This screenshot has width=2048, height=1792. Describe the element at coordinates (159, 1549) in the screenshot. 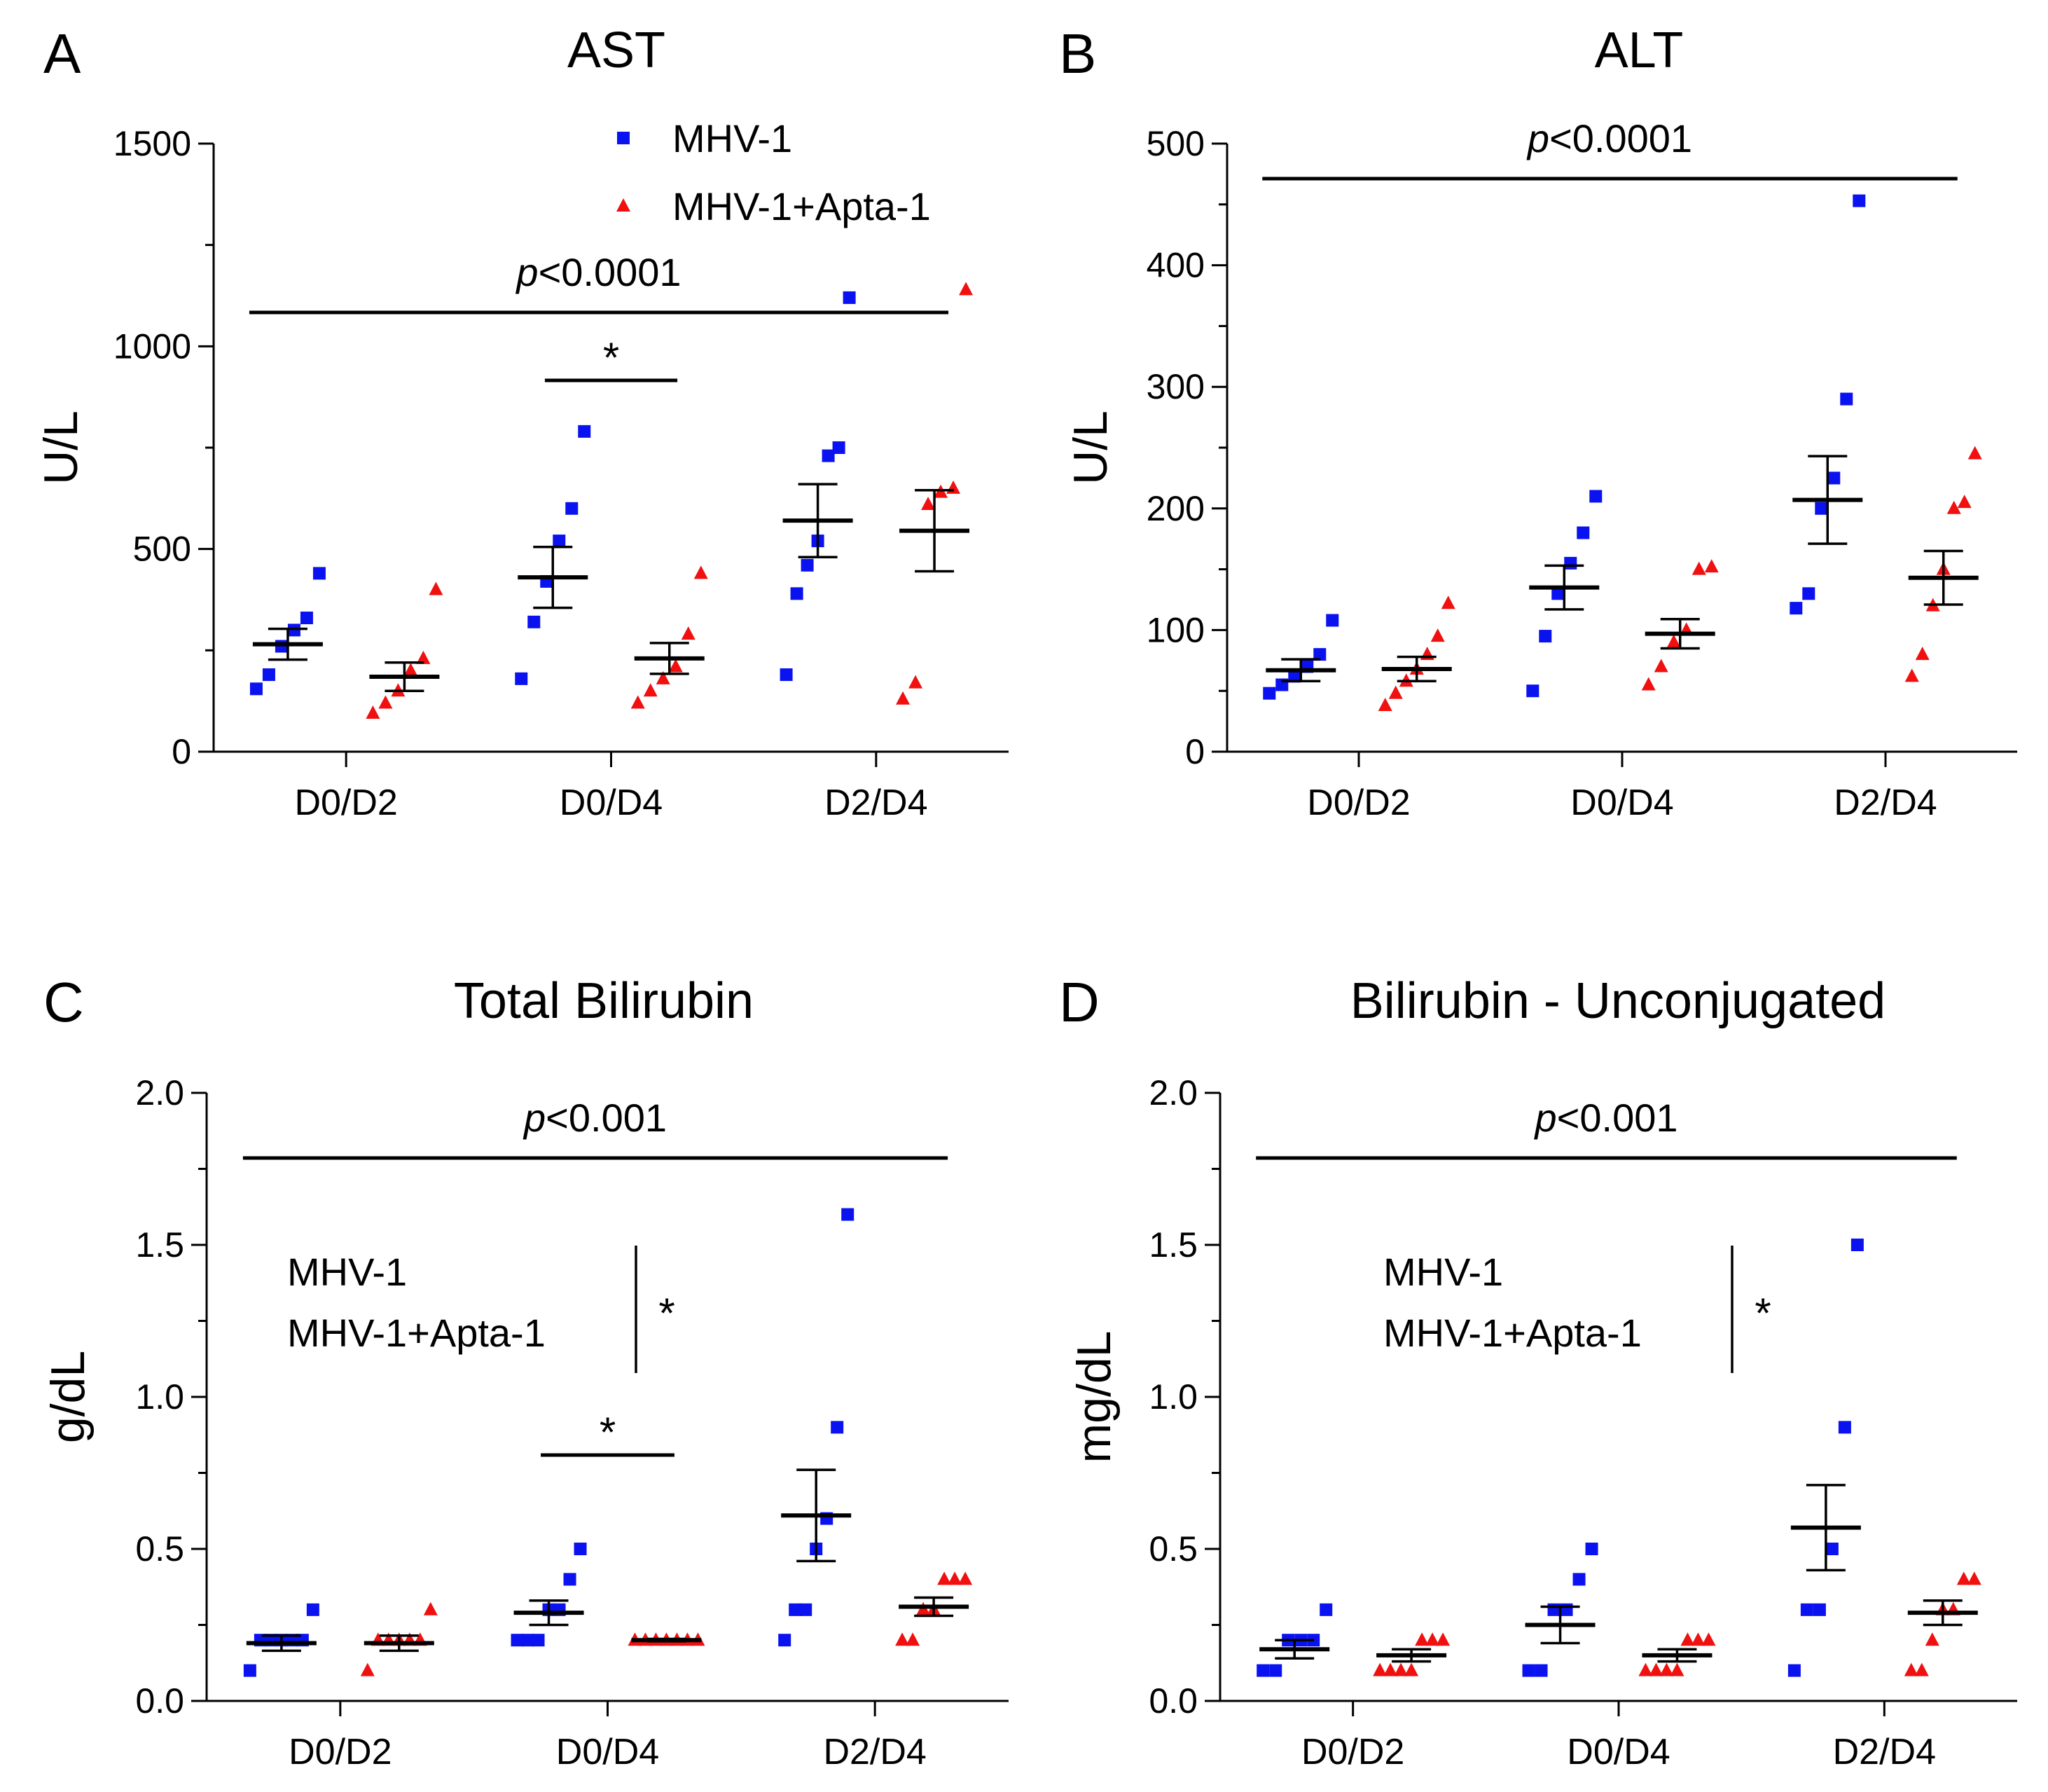

I see `y-tick-label: 0.5` at that location.